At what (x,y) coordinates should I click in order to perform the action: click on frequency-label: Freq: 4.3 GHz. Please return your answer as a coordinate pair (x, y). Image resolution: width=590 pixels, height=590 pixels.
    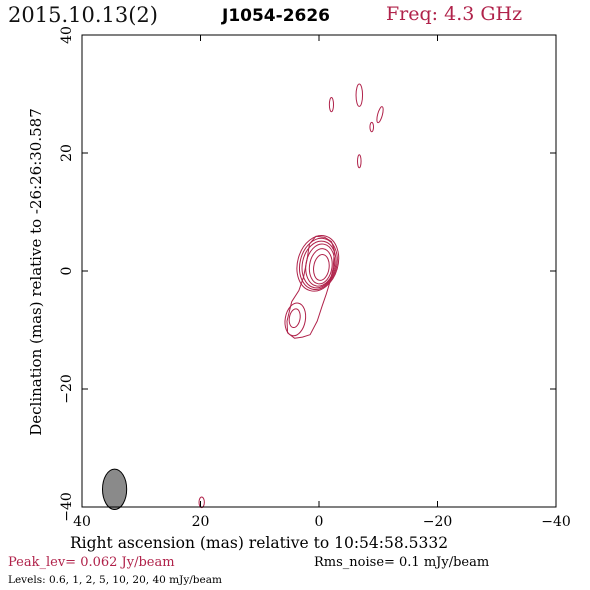
    Looking at the image, I should click on (454, 14).